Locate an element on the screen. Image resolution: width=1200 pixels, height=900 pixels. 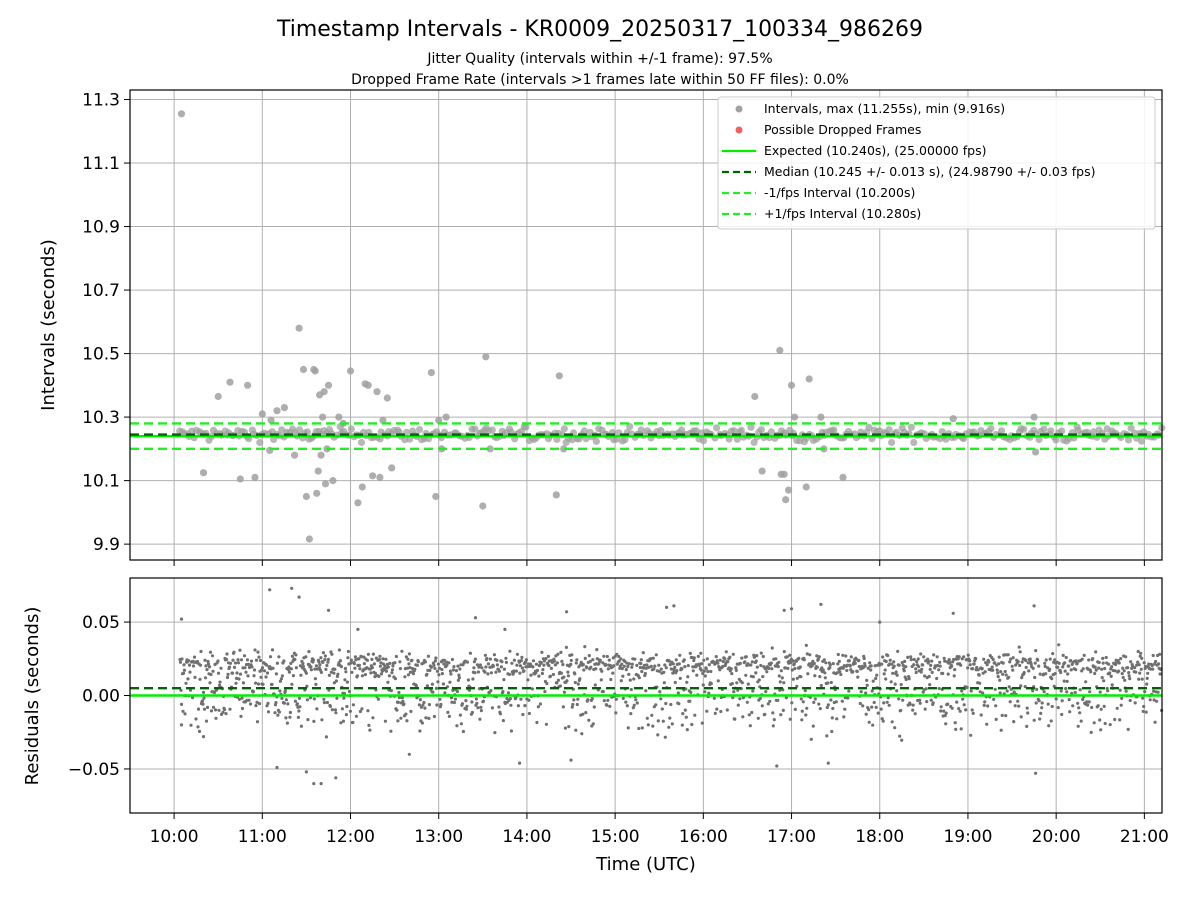
residual-point-1954 is located at coordinates (1157, 701).